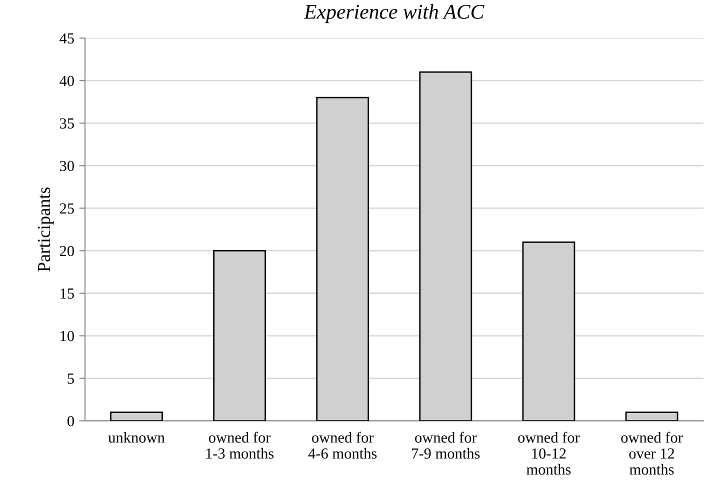 Image resolution: width=714 pixels, height=501 pixels. Describe the element at coordinates (652, 453) in the screenshot. I see `x-tick-label: owned for over 12 months` at that location.